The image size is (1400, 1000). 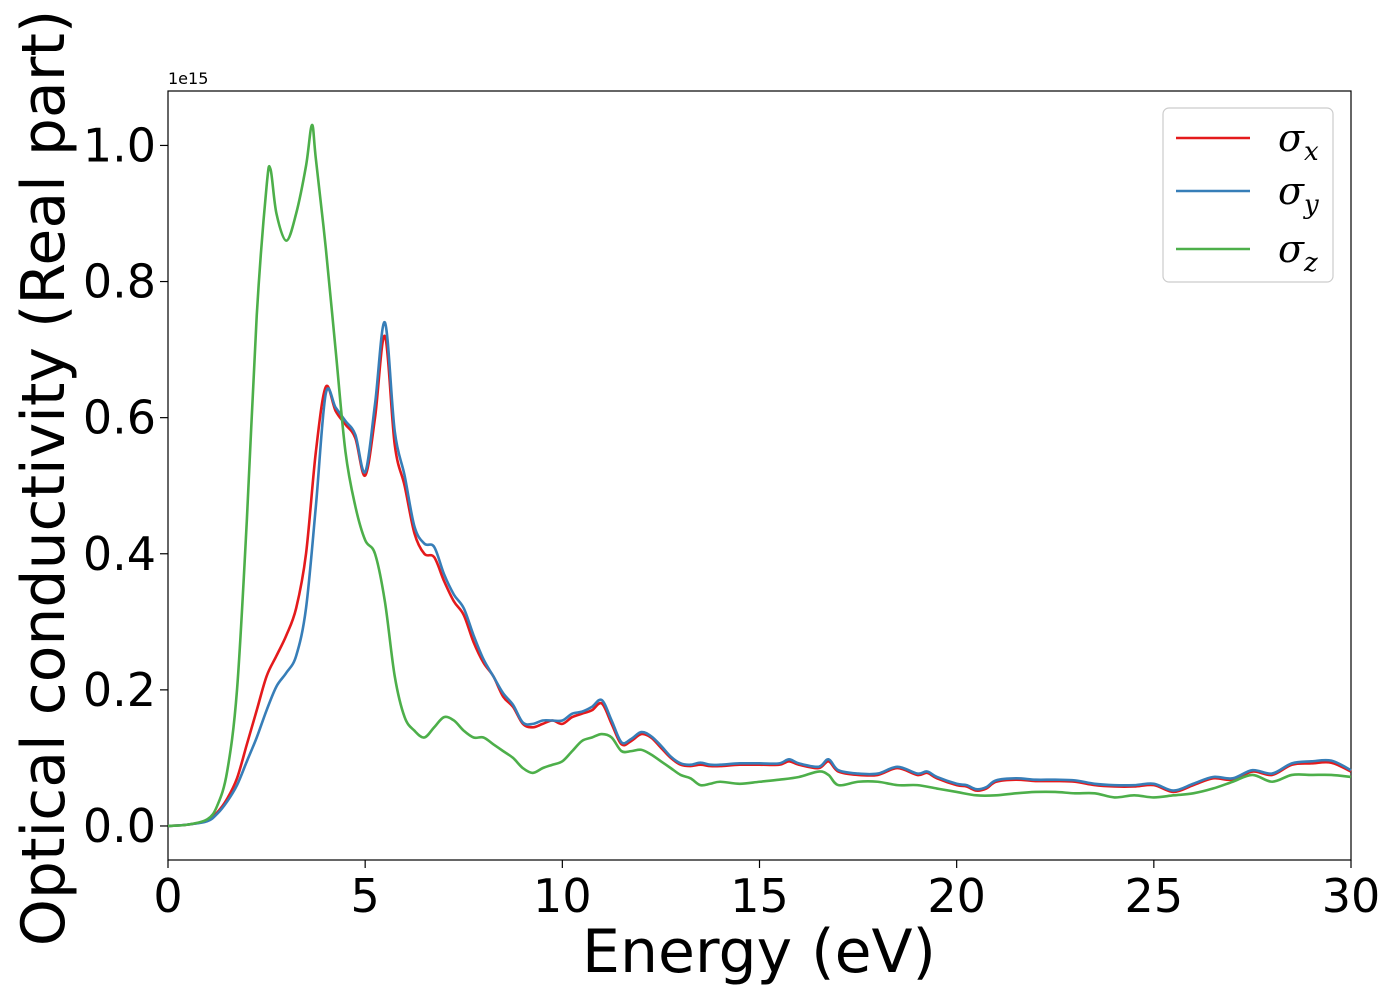 What do you see at coordinates (119, 826) in the screenshot?
I see `y-tick-label: 0.0` at bounding box center [119, 826].